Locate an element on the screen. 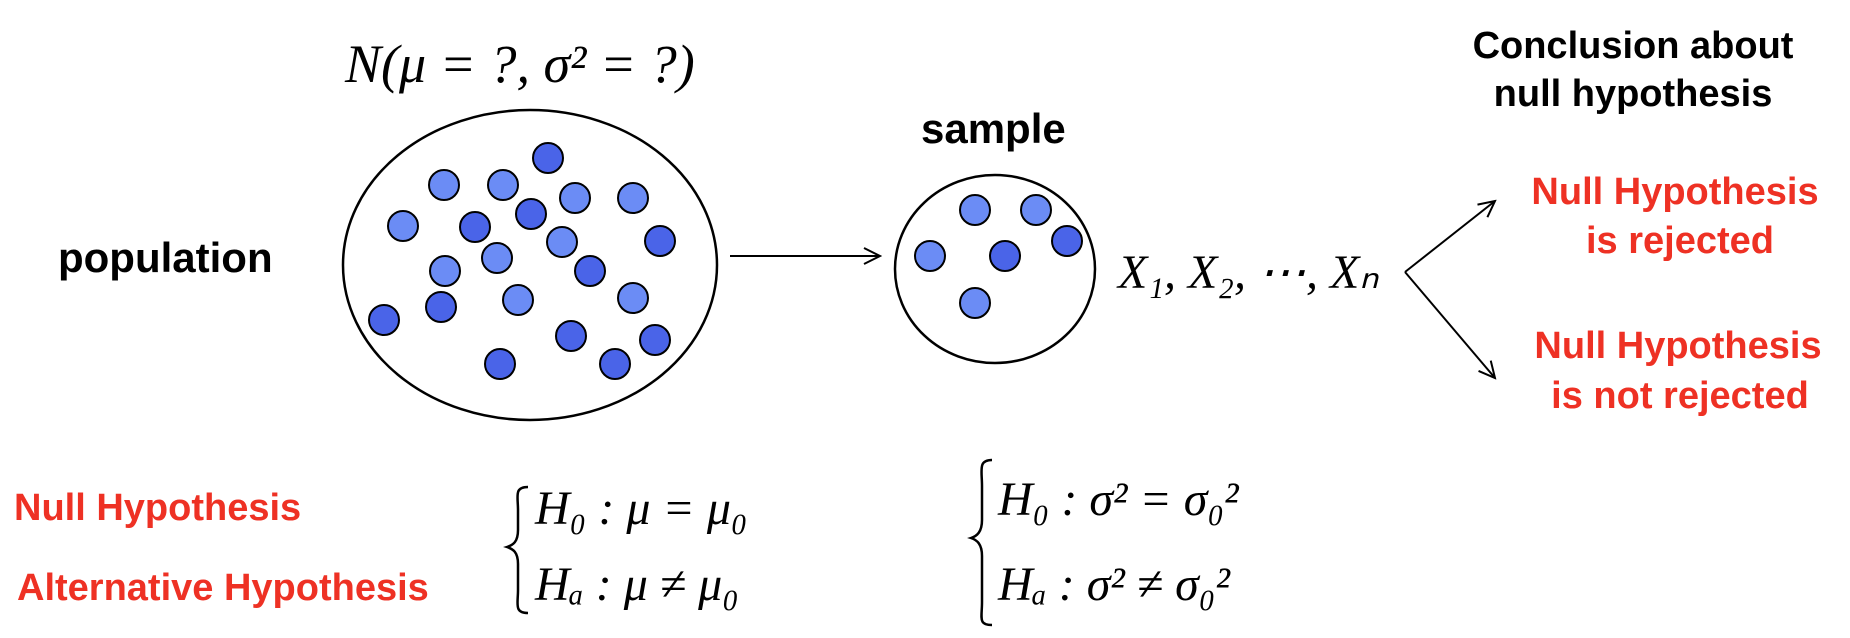 This screenshot has height=638, width=1850. sample-label: sample is located at coordinates (993, 128).